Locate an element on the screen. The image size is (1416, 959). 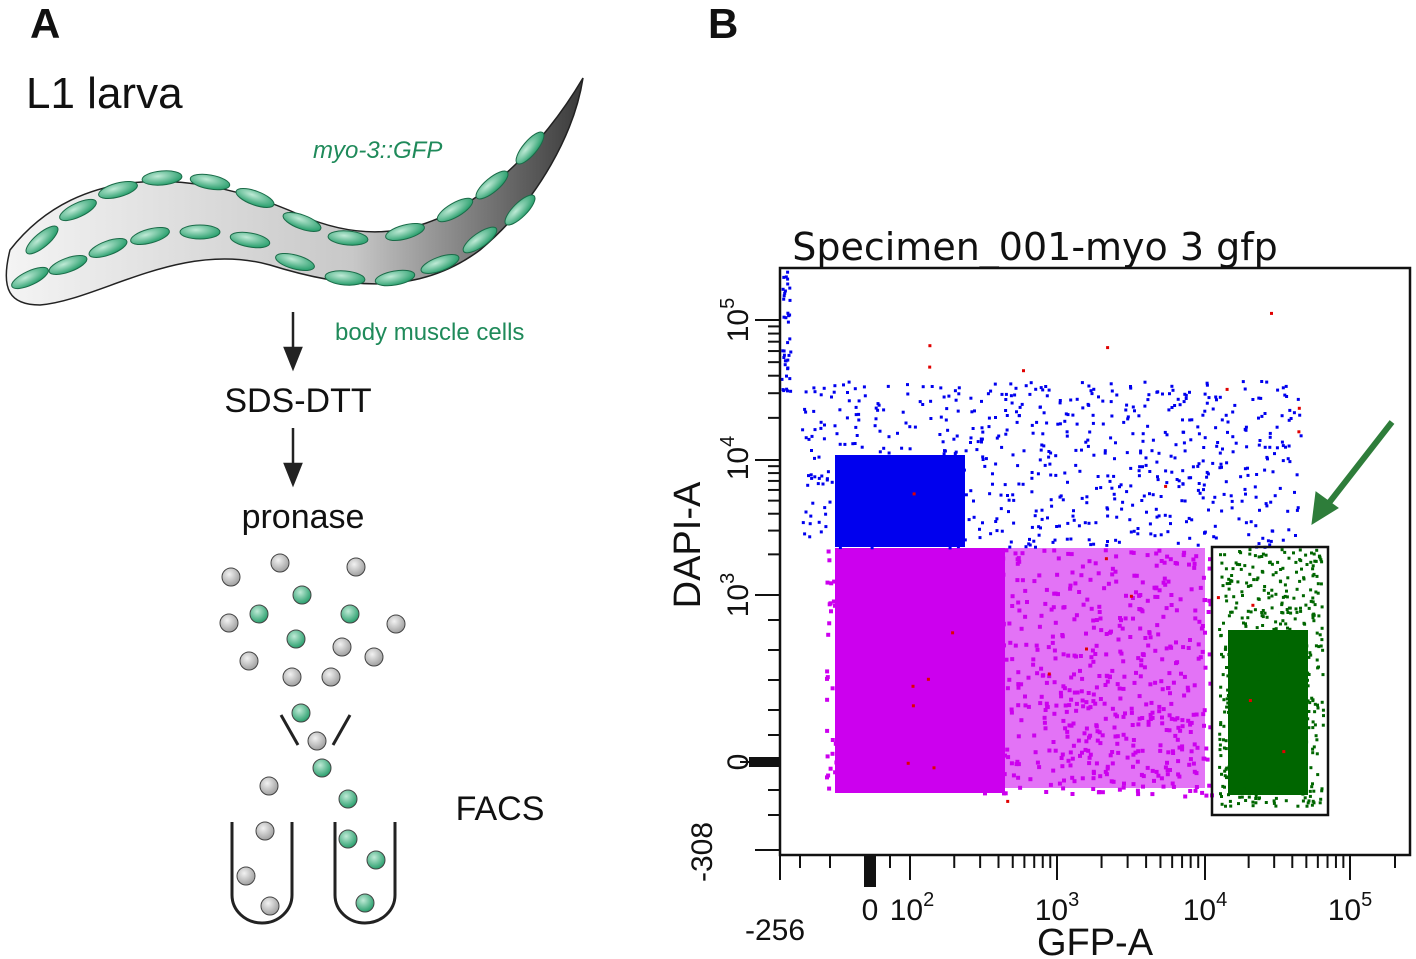
tick-base: 10 is located at coordinates (738, 325).